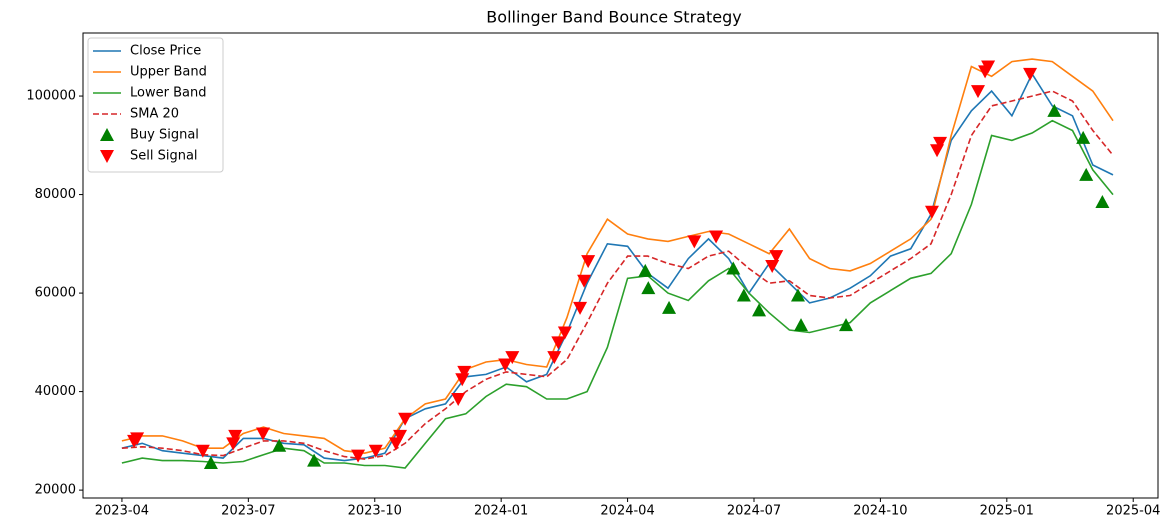 This screenshot has height=532, width=1170. I want to click on x-tick-label: 2023-04, so click(122, 511).